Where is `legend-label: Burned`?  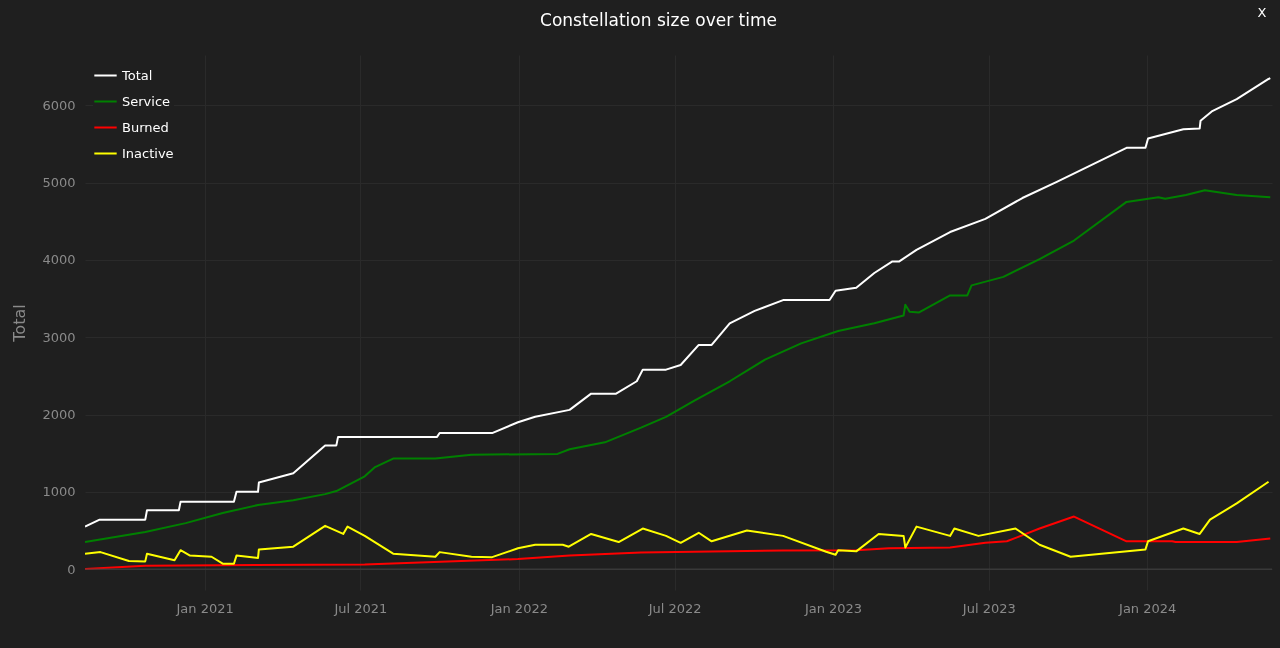 legend-label: Burned is located at coordinates (145, 127).